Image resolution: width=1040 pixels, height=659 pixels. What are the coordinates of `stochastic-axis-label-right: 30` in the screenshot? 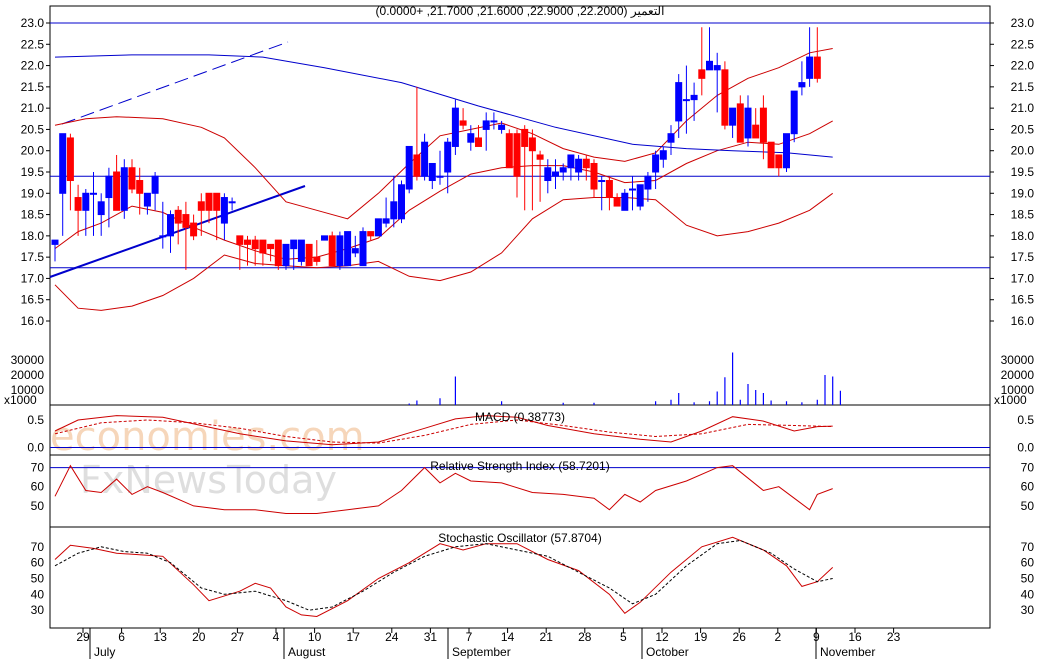 It's located at (1028, 610).